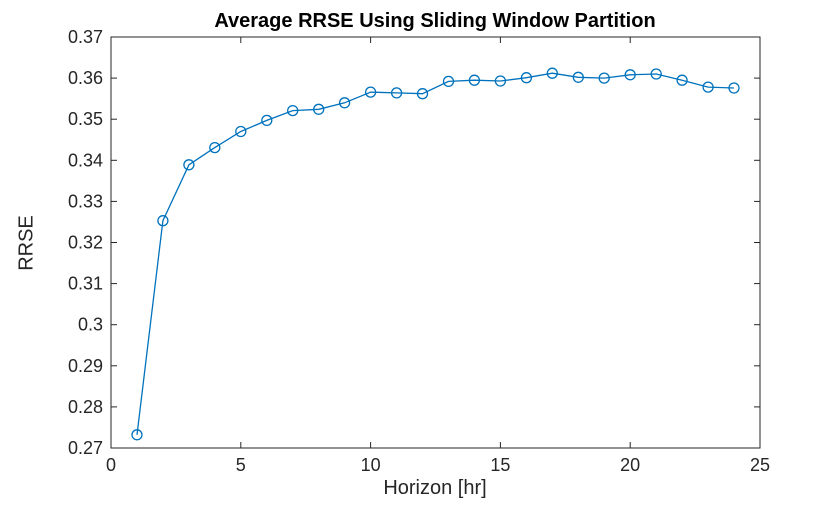 Image resolution: width=840 pixels, height=506 pixels. What do you see at coordinates (85, 407) in the screenshot?
I see `y-tick-label: 0.28` at bounding box center [85, 407].